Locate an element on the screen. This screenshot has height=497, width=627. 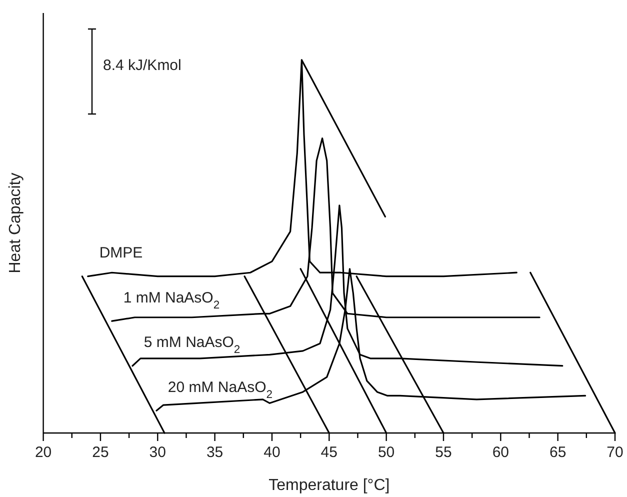
x-tick-label: 35 is located at coordinates (215, 452).